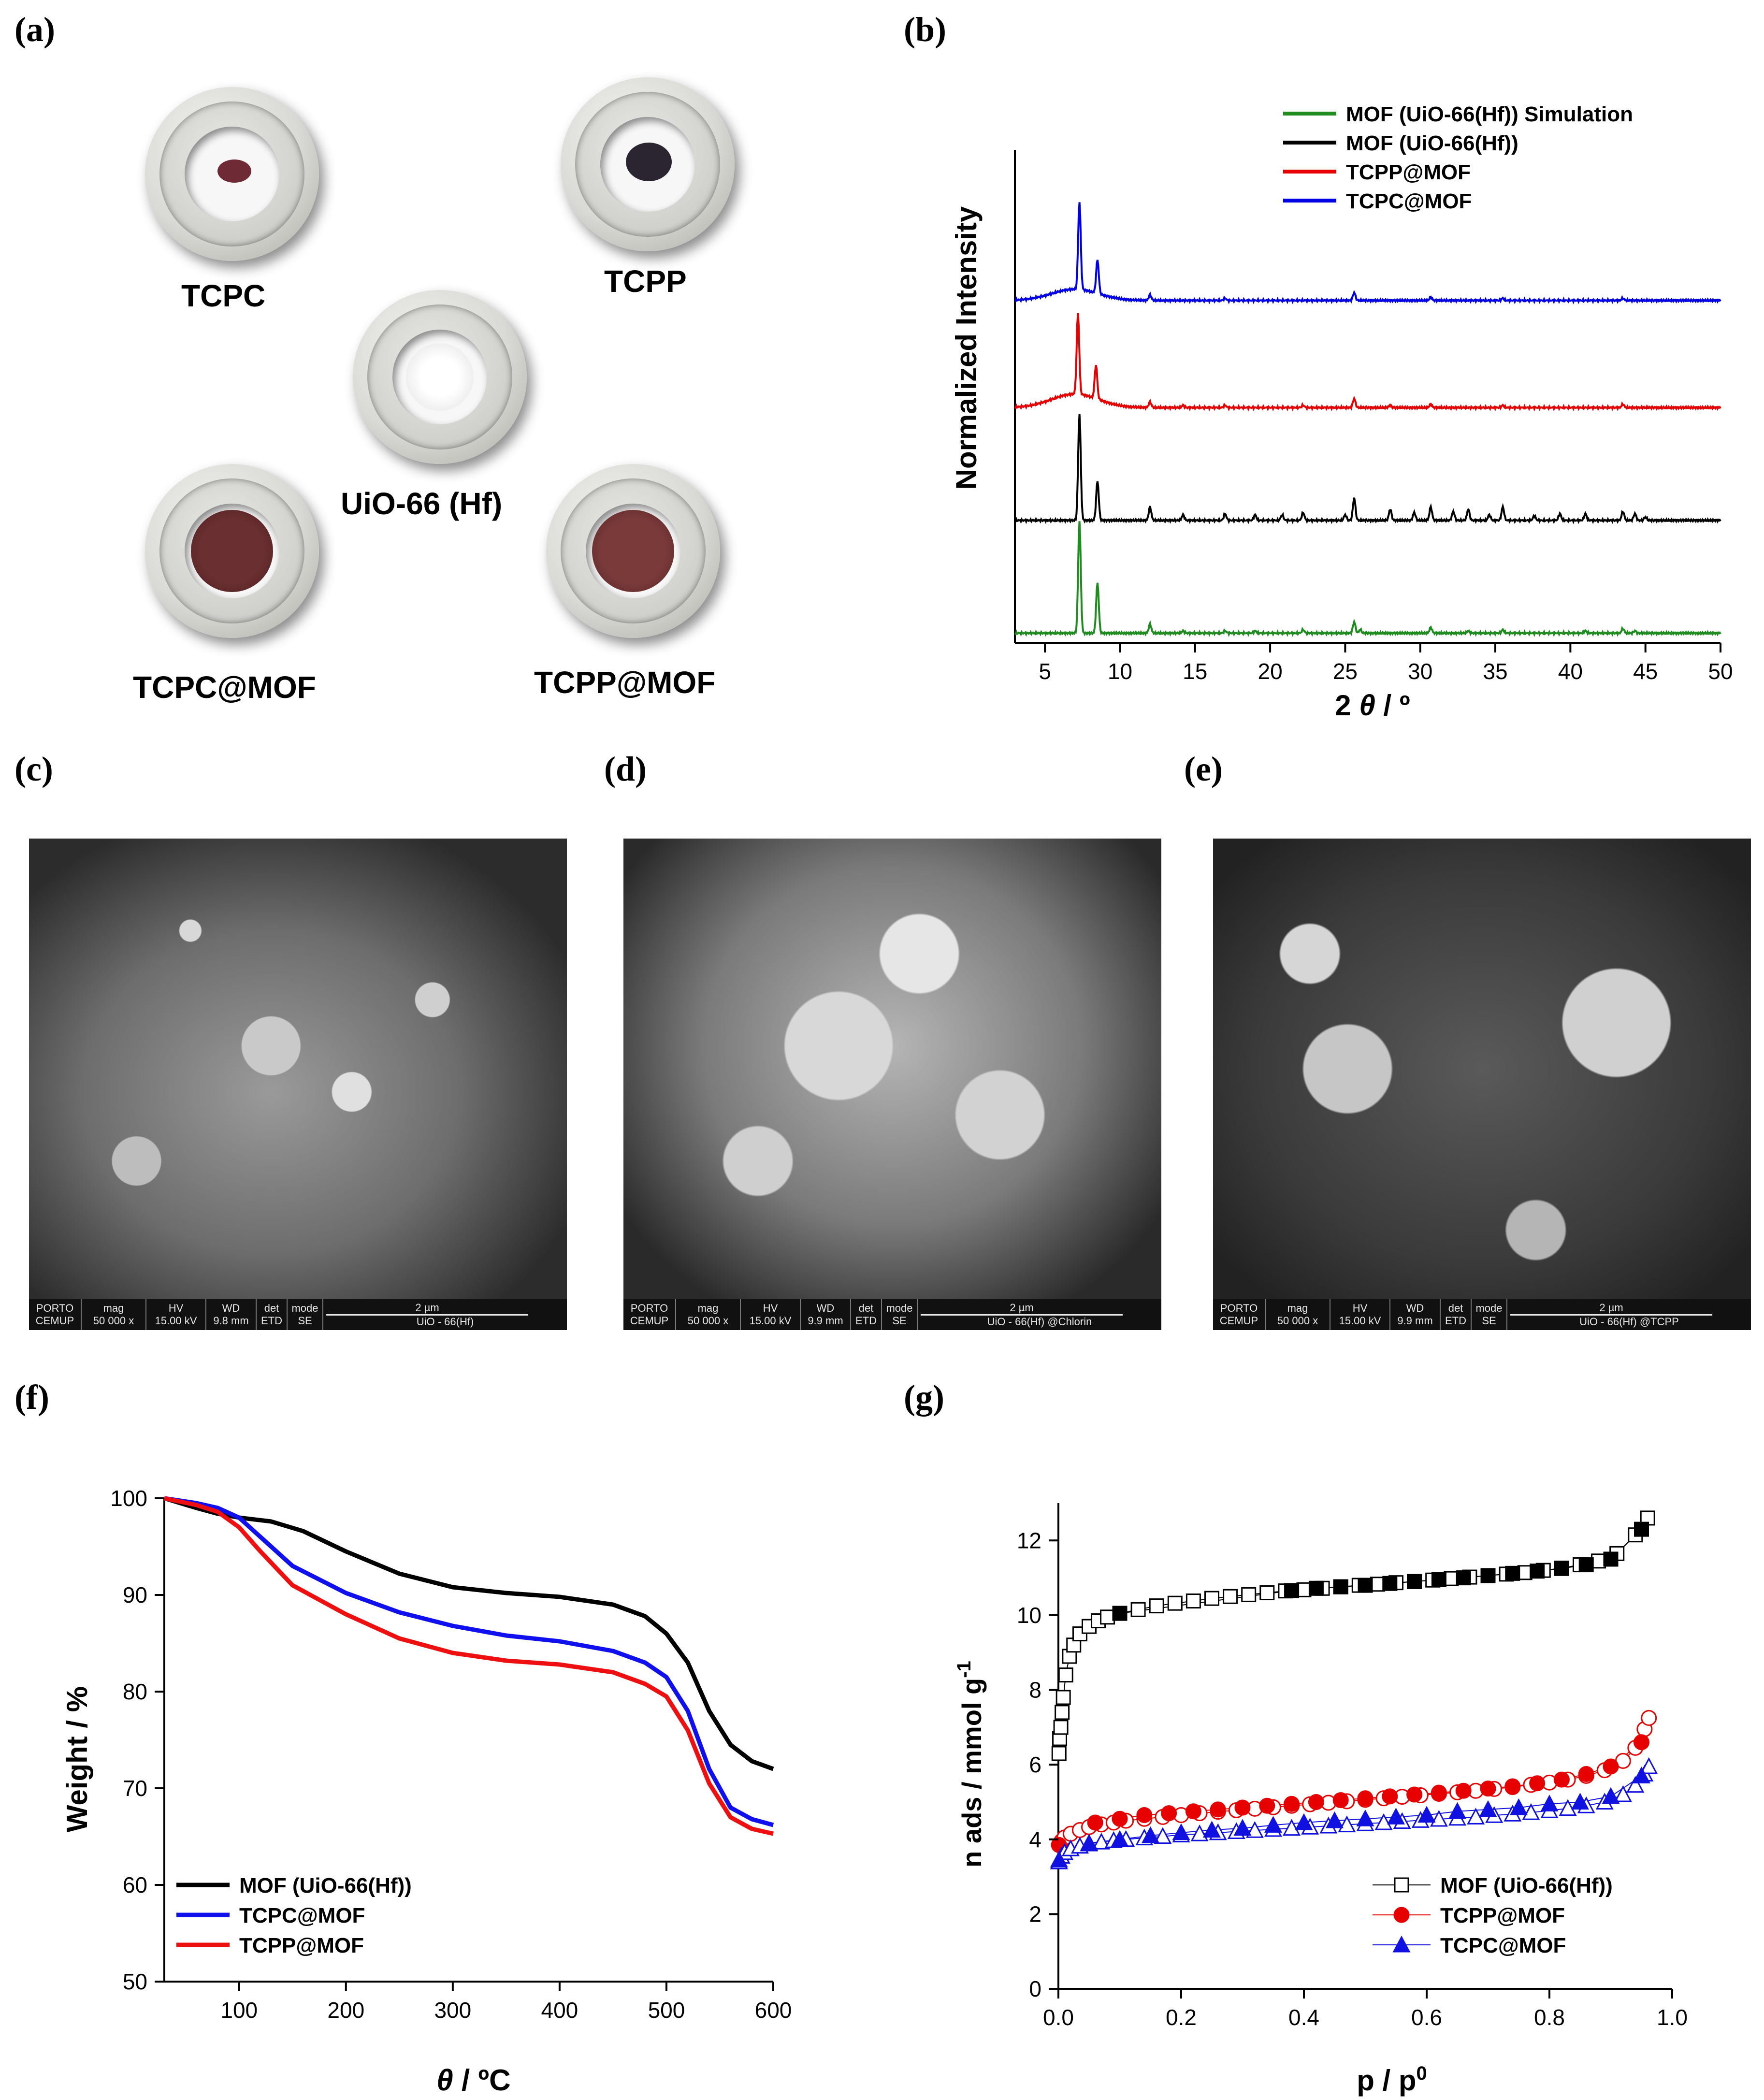  I want to click on panel-a-label: (a), so click(34, 30).